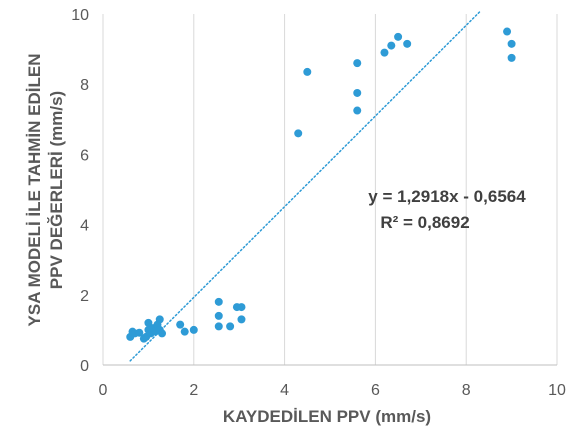  I want to click on x-tick-label: 2, so click(193, 390).